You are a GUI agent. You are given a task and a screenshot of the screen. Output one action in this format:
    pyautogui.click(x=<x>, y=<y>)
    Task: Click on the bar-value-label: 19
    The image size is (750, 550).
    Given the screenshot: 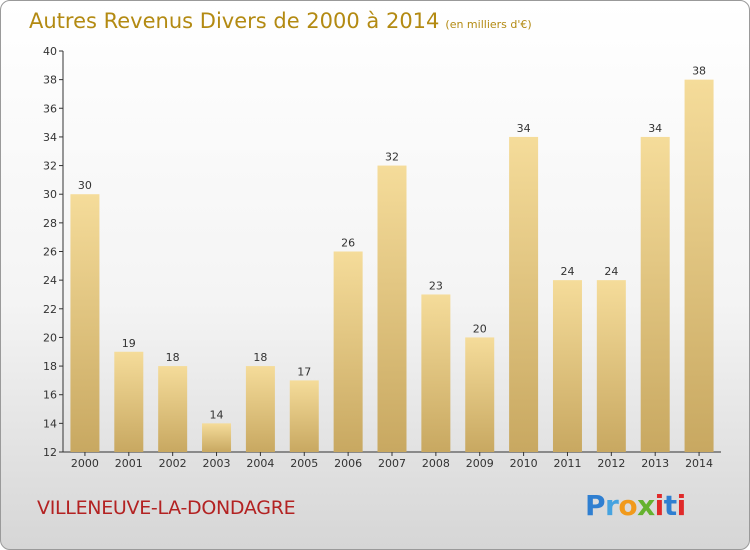 What is the action you would take?
    pyautogui.click(x=129, y=343)
    